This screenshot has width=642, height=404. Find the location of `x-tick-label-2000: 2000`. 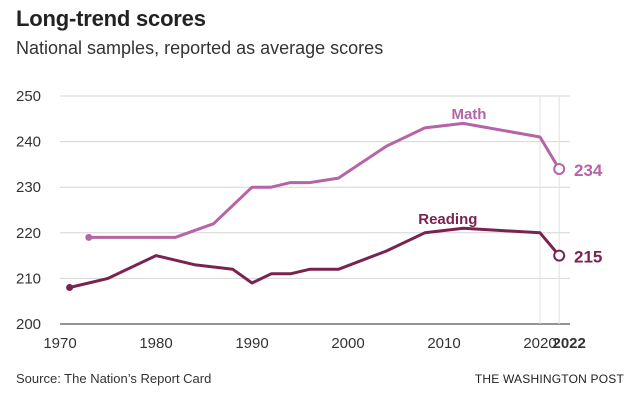

x-tick-label-2000: 2000 is located at coordinates (347, 343).